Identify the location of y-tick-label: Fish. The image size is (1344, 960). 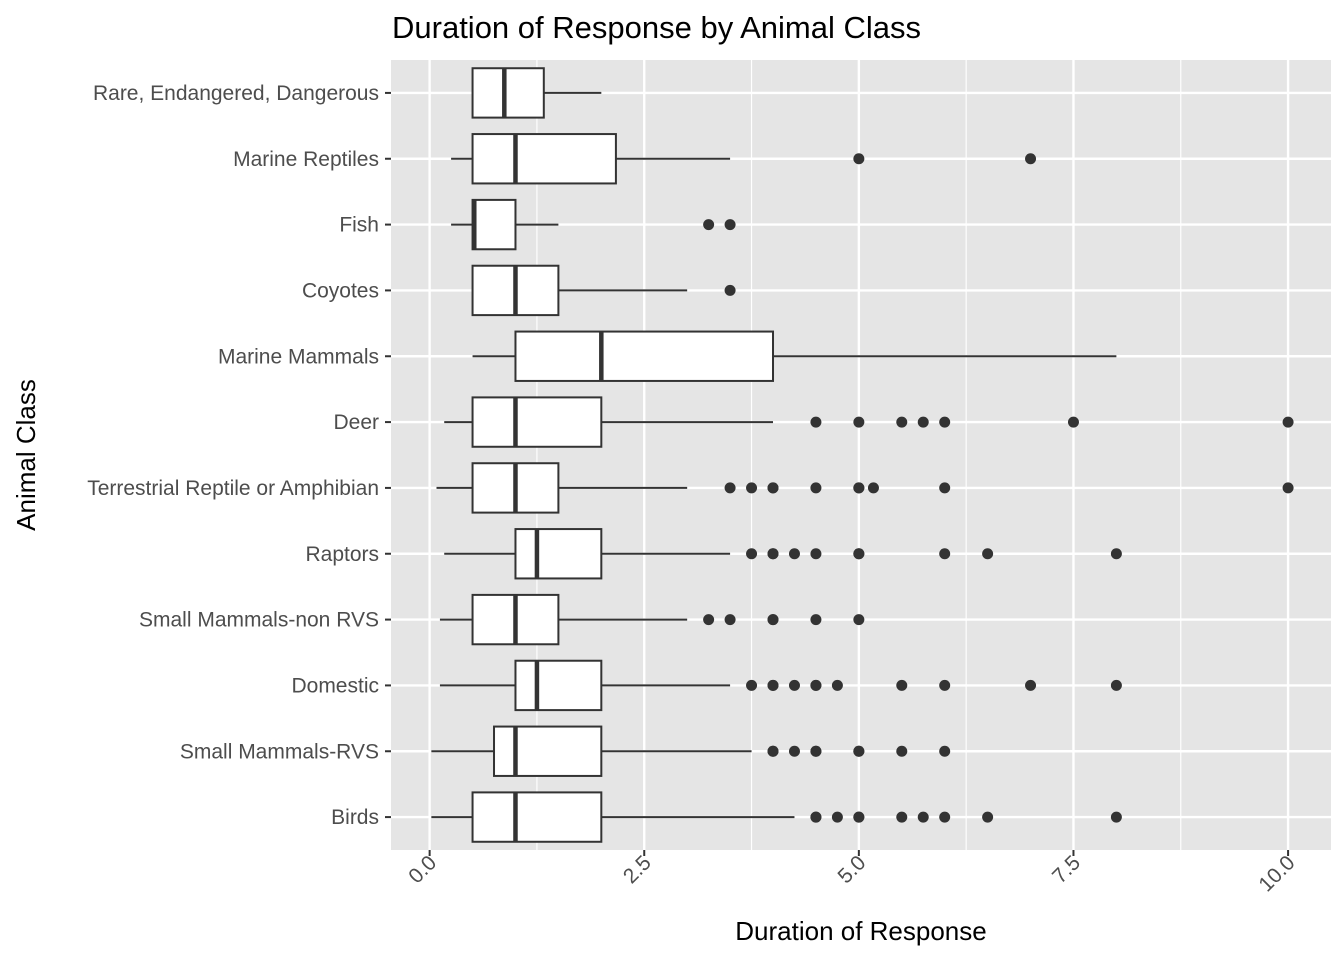
(359, 225).